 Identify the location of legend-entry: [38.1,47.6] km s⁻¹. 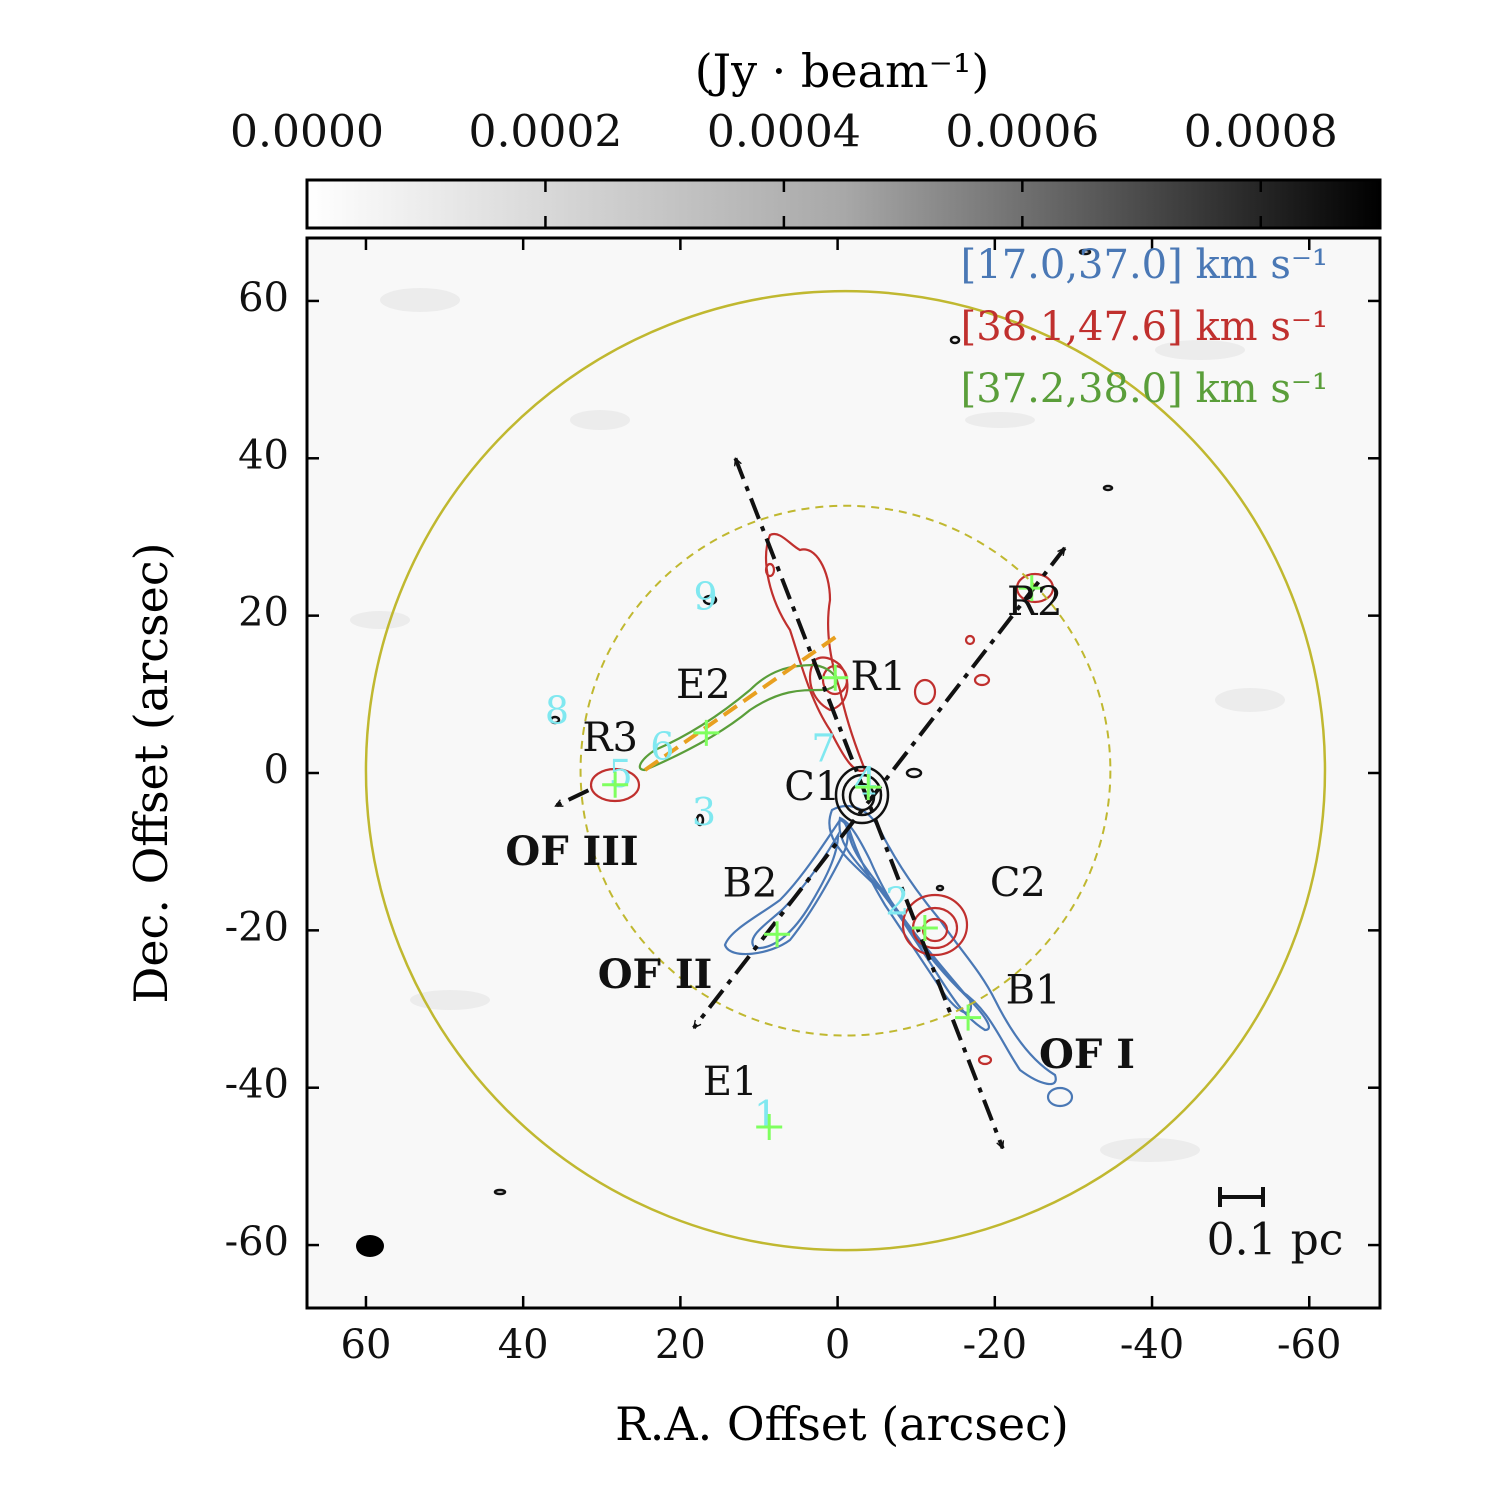
(1144, 327).